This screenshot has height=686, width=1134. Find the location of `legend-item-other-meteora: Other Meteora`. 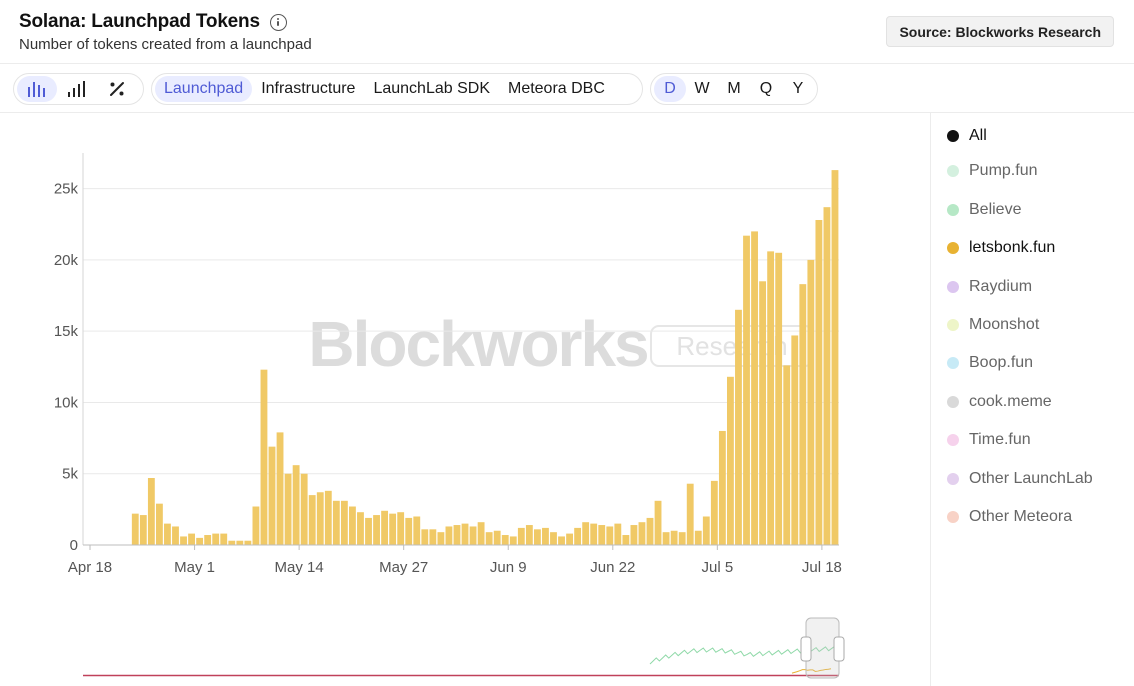

legend-item-other-meteora: Other Meteora is located at coordinates (1009, 517).